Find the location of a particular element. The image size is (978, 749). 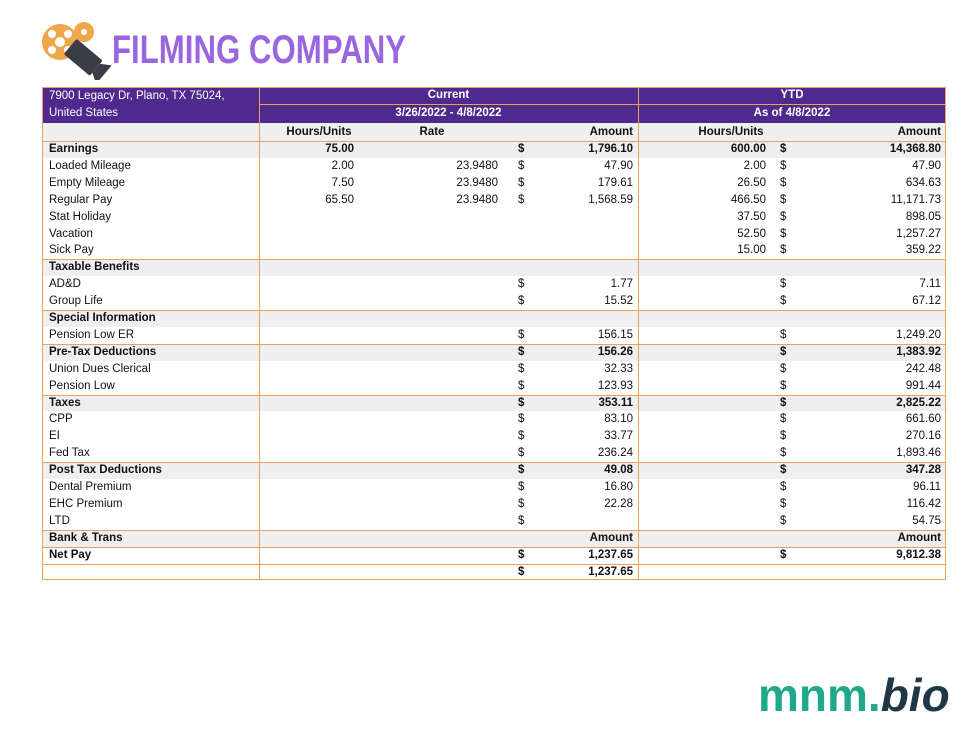

row-label: Loaded Mileage is located at coordinates (90, 165).